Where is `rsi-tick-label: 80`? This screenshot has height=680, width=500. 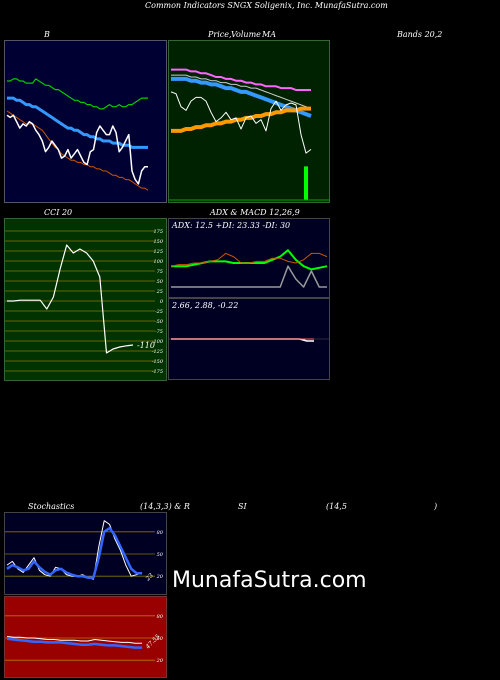 rsi-tick-label: 80 is located at coordinates (160, 617).